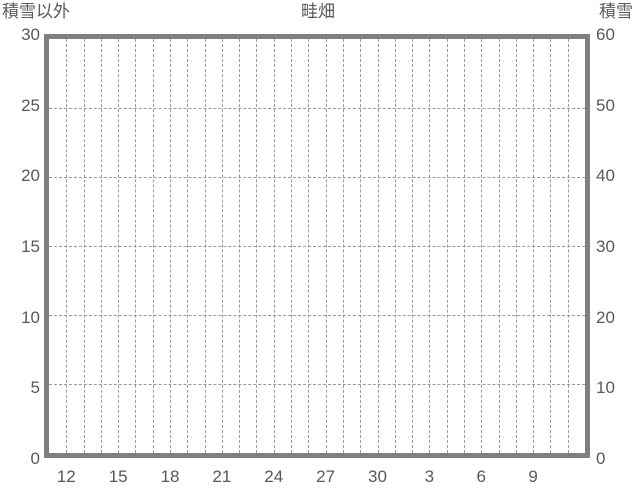 This screenshot has width=636, height=501. What do you see at coordinates (35, 458) in the screenshot?
I see `y-axis-left-tick-label: 0` at bounding box center [35, 458].